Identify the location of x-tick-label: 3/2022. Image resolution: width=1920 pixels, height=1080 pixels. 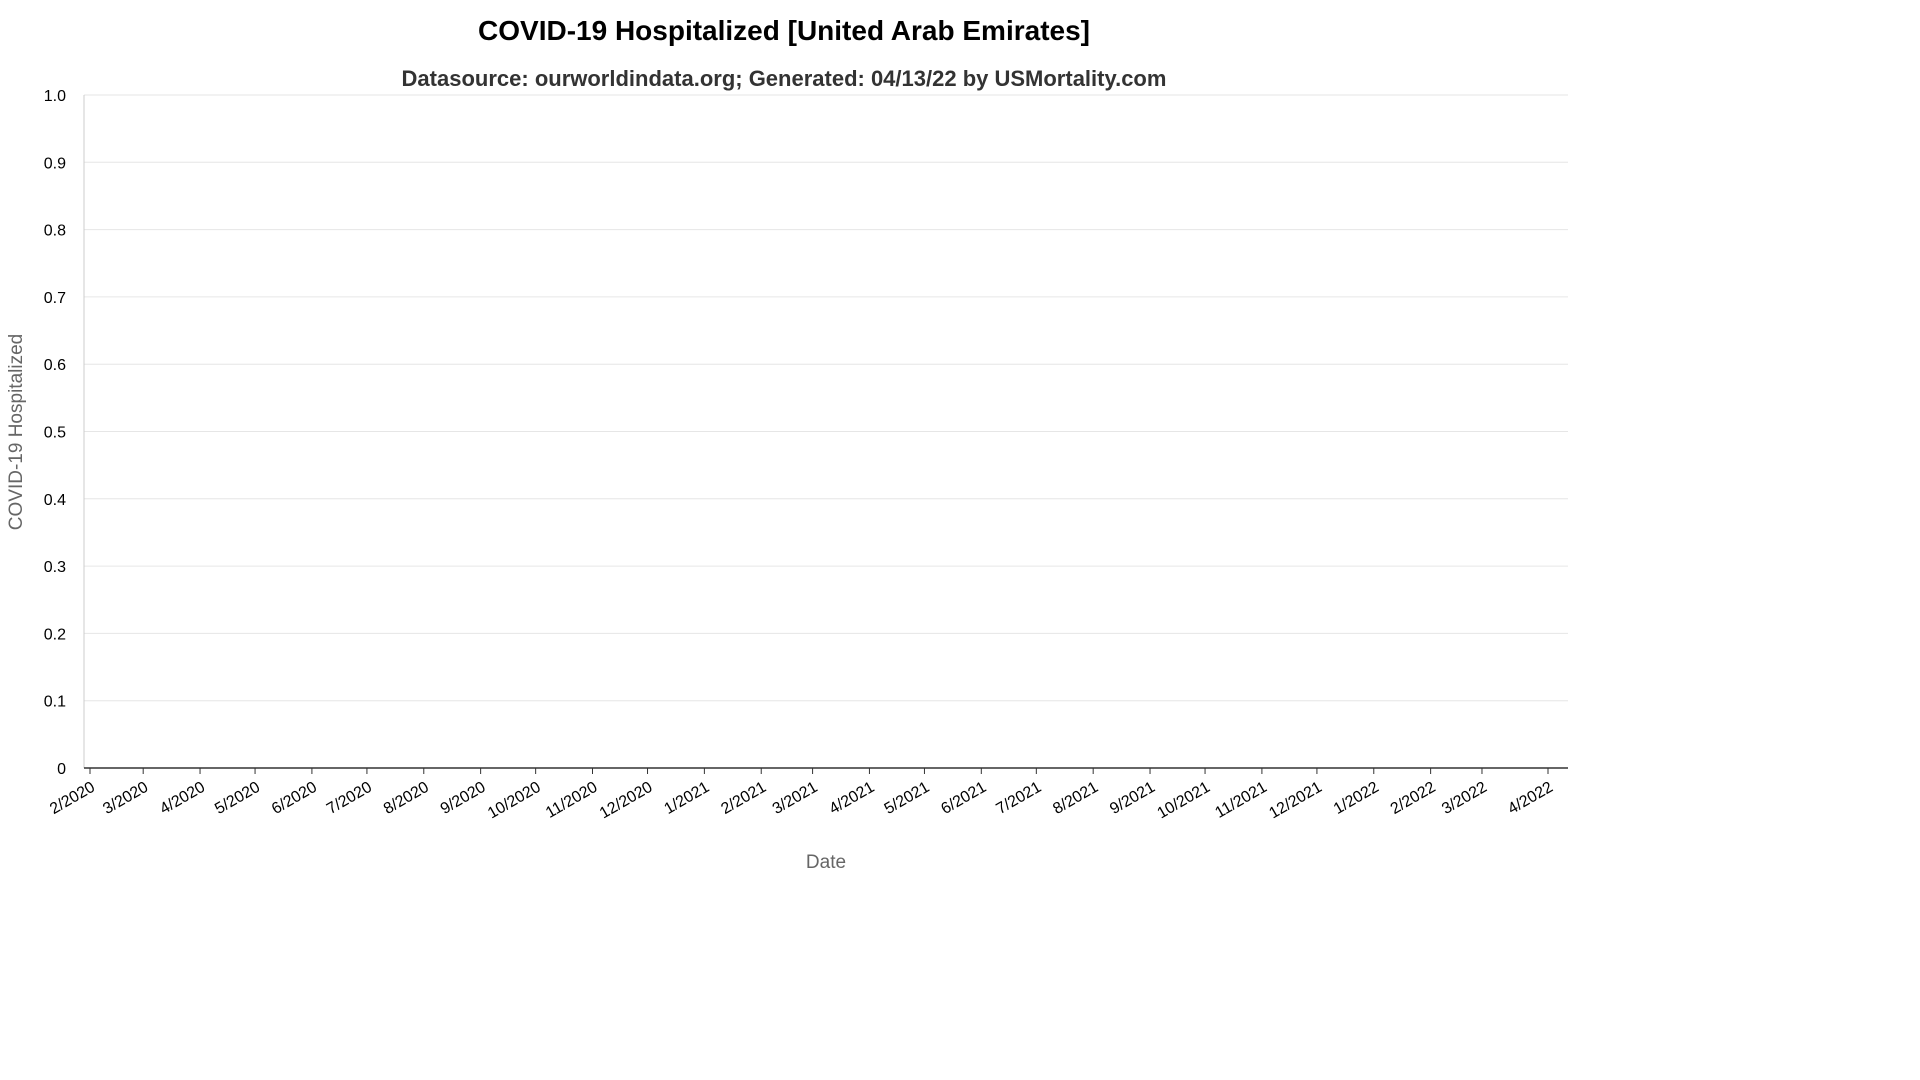
(1464, 798).